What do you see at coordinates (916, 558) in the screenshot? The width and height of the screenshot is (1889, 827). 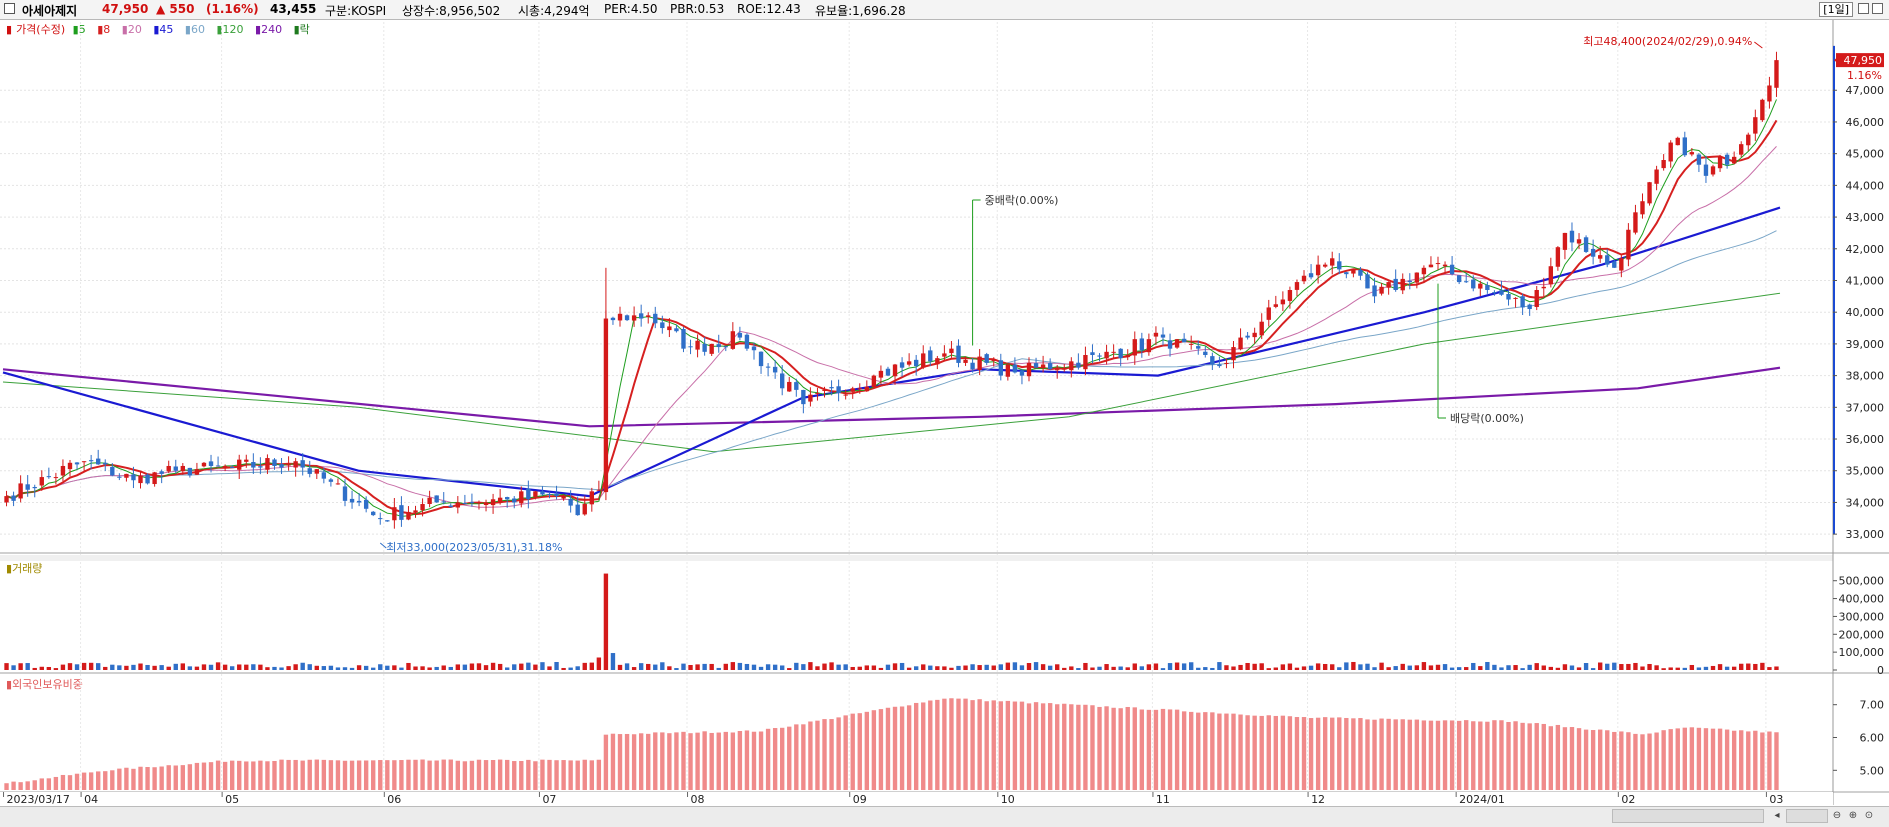 I see `volume-panel-header` at bounding box center [916, 558].